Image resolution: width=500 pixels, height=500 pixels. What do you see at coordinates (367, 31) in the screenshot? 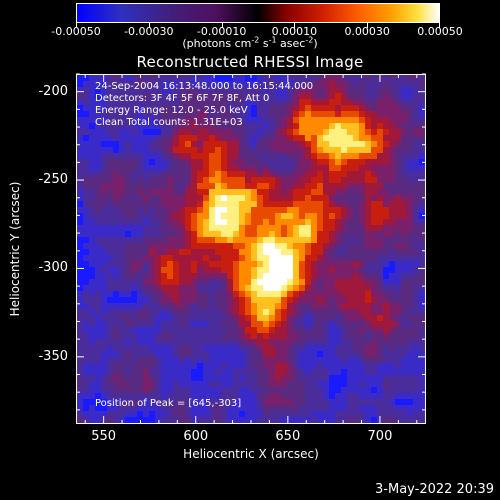
I see `colorbar-tick-label: 0.00030` at bounding box center [367, 31].